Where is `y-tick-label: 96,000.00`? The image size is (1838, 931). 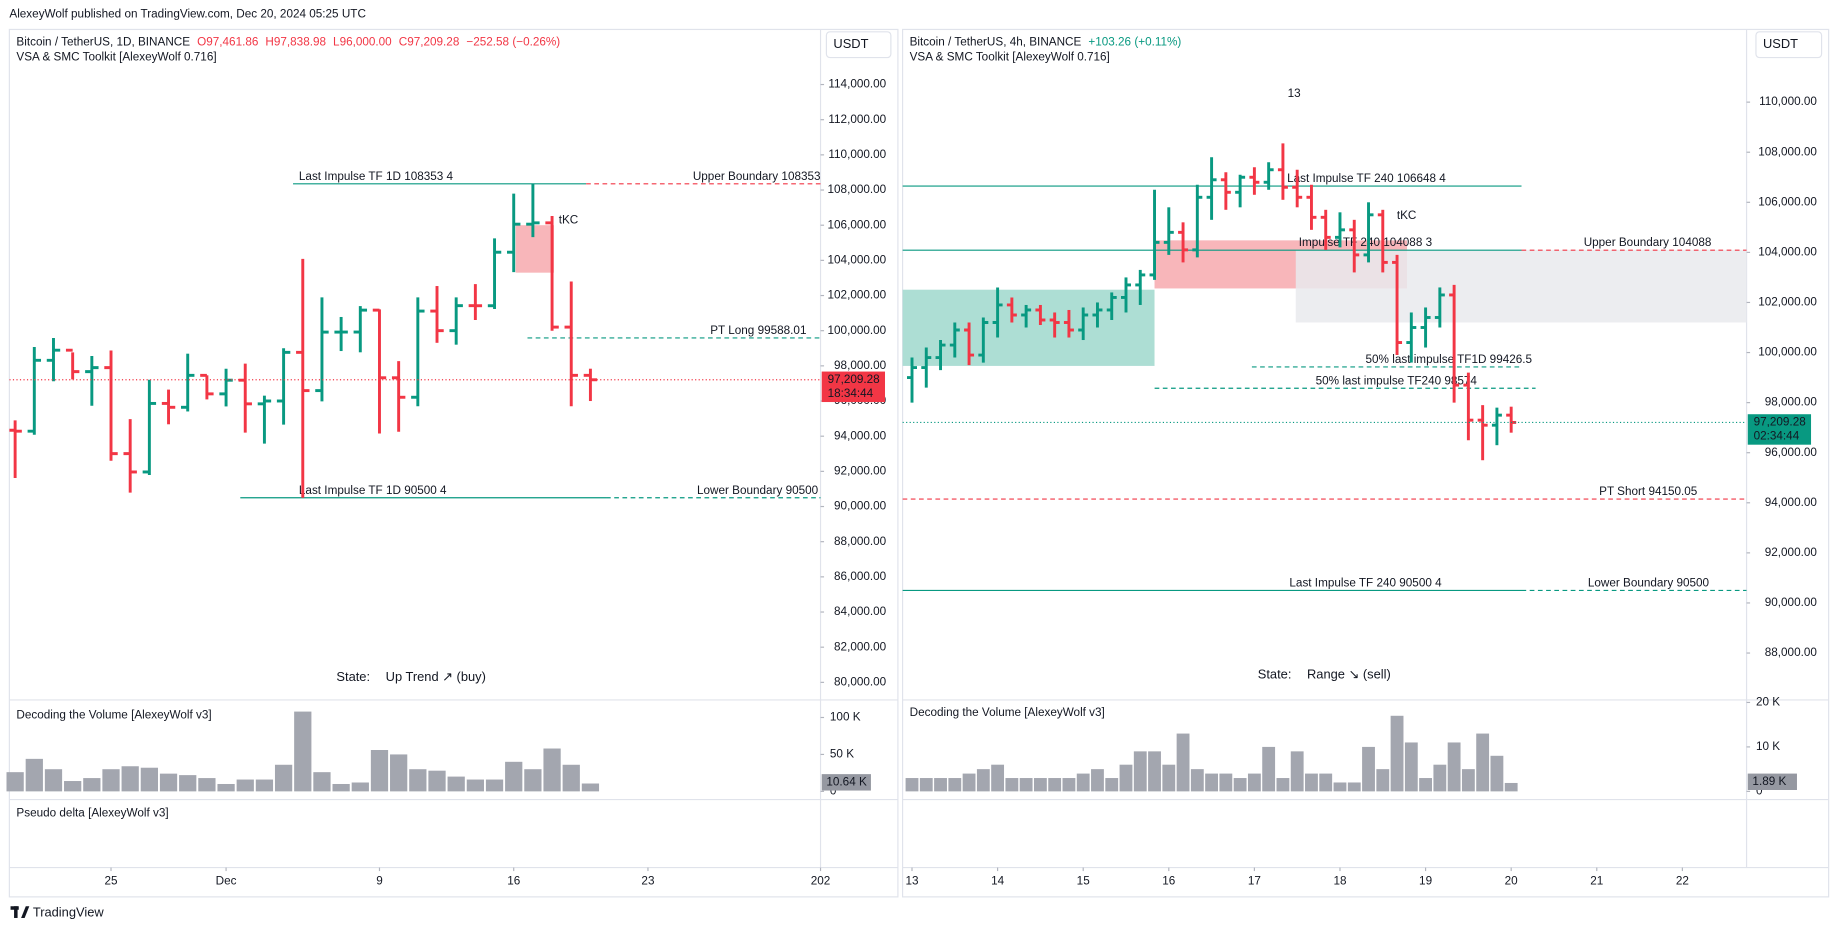 y-tick-label: 96,000.00 is located at coordinates (1791, 452).